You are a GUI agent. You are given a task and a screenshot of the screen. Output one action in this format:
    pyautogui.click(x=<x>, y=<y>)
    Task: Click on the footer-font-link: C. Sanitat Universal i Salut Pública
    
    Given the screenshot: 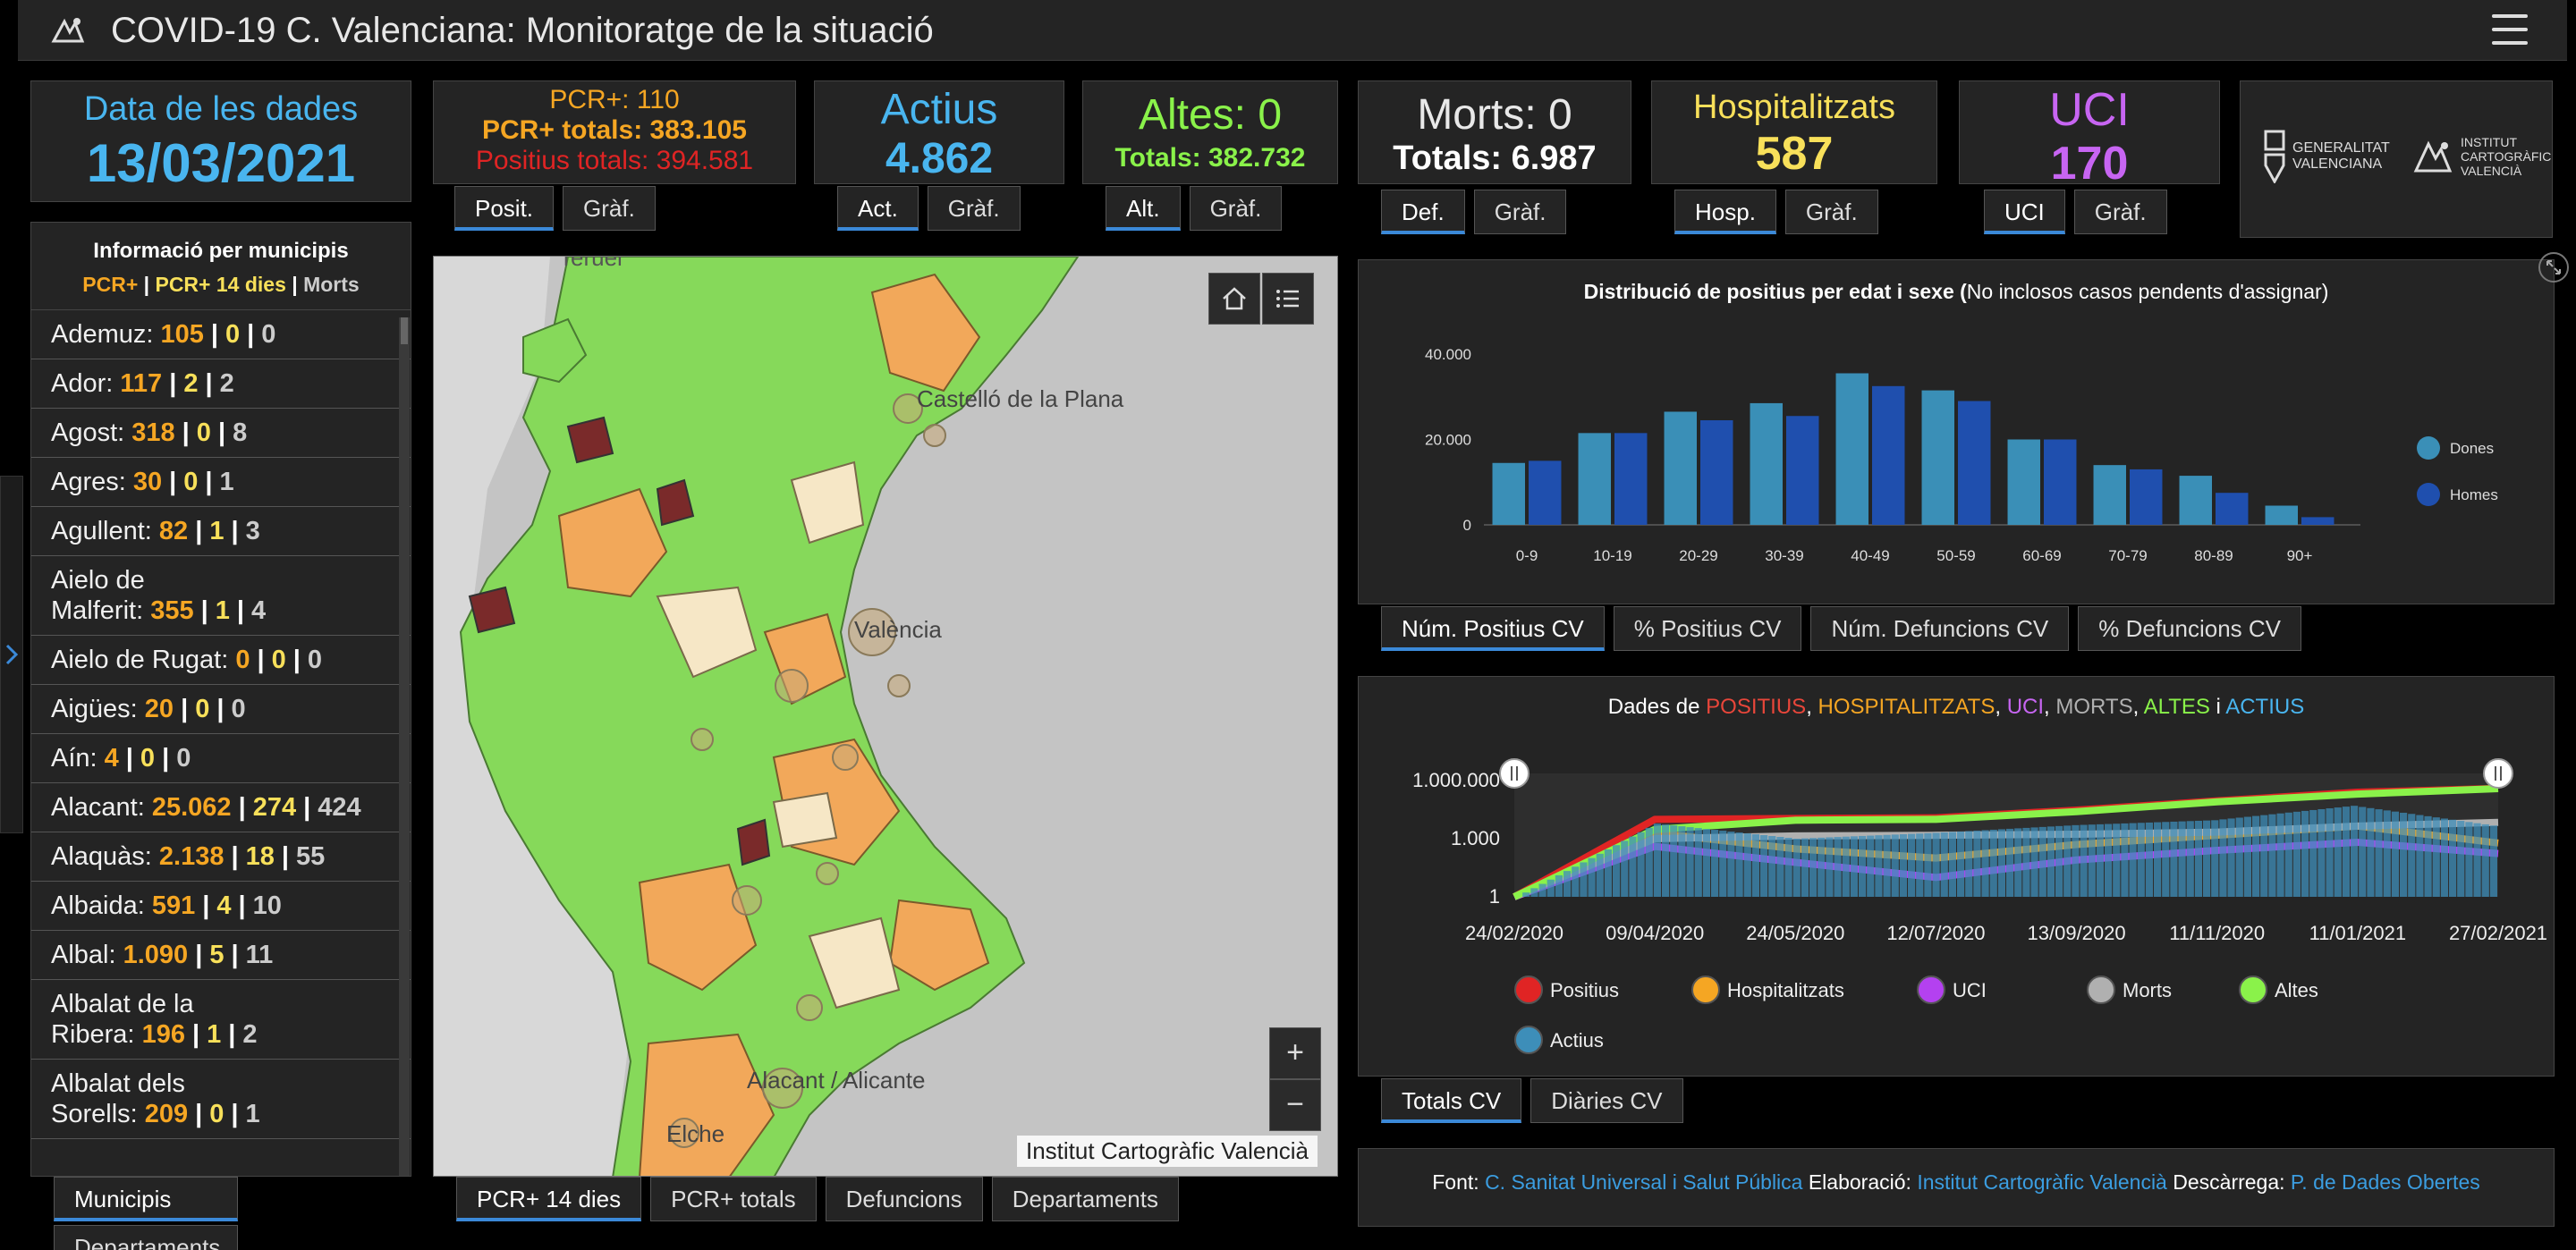 What is the action you would take?
    pyautogui.click(x=1644, y=1182)
    